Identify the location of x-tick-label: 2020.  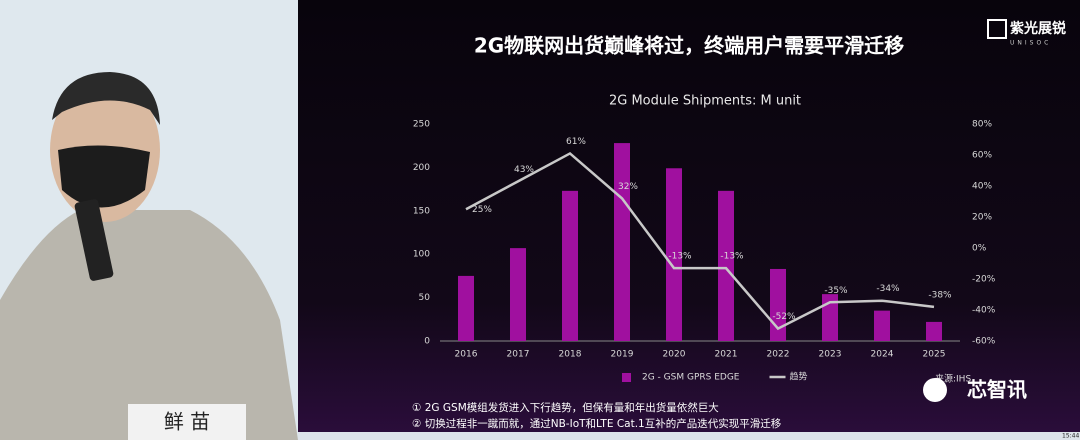
(674, 355).